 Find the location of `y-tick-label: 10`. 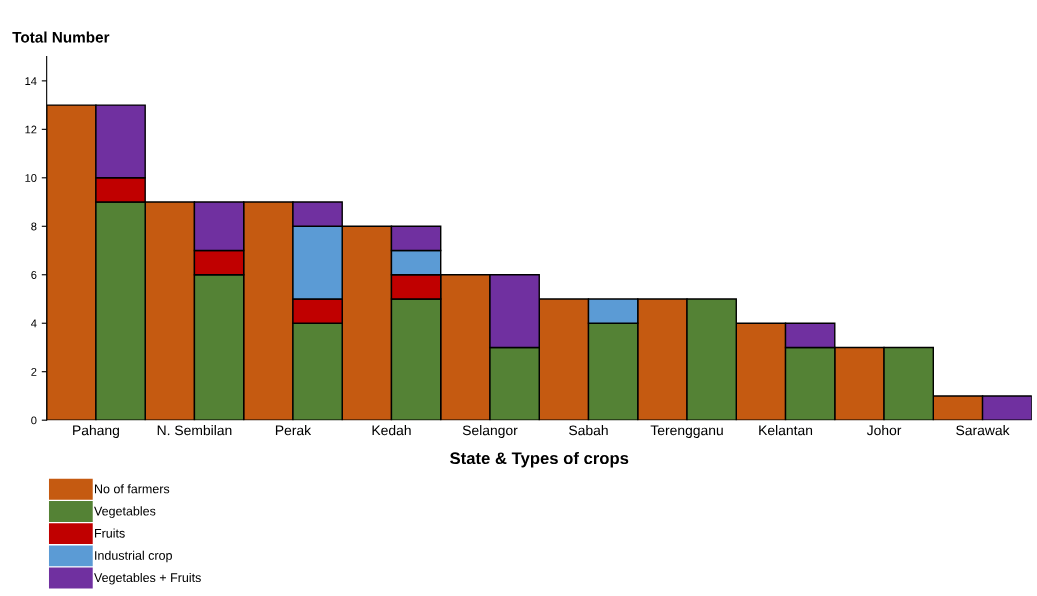

y-tick-label: 10 is located at coordinates (31, 178).